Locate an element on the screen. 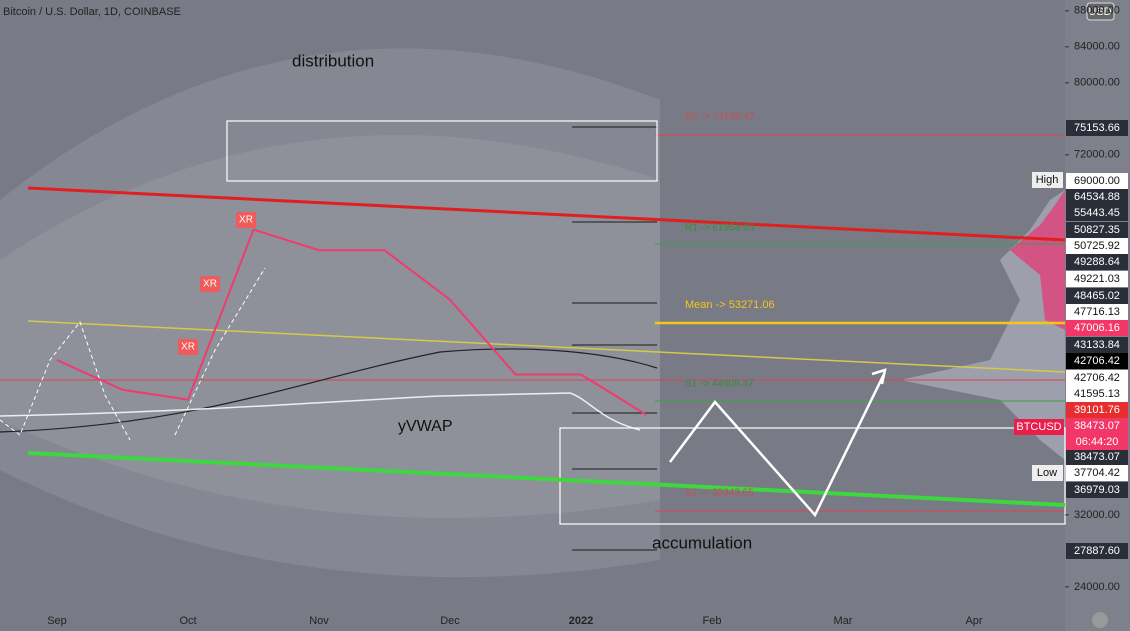 The width and height of the screenshot is (1130, 631). high-label: High is located at coordinates (1047, 180).